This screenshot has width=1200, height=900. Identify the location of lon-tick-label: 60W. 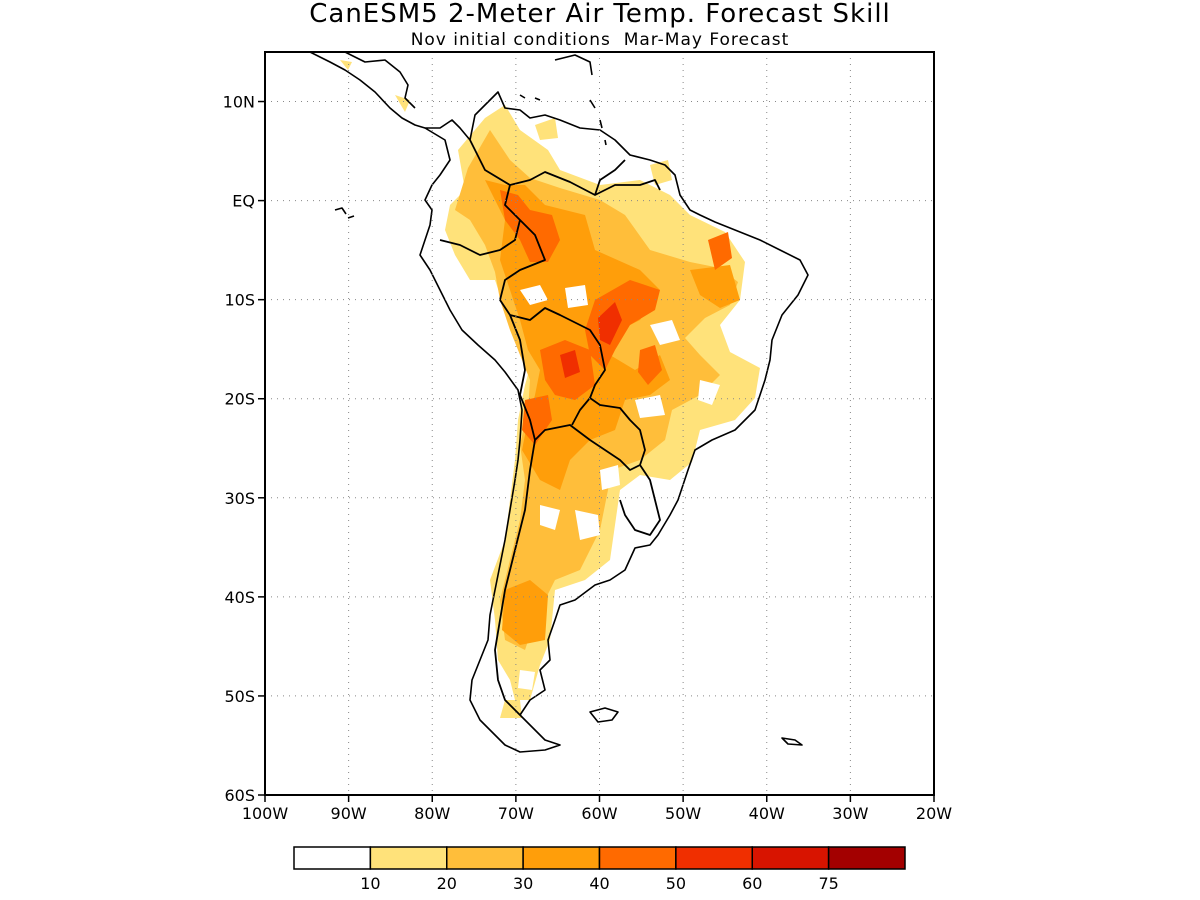
(599, 813).